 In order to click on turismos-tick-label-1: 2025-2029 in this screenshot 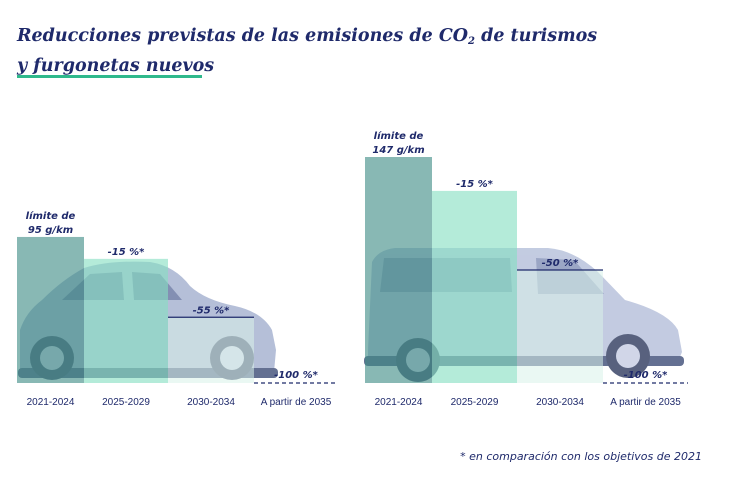, I will do `click(126, 402)`.